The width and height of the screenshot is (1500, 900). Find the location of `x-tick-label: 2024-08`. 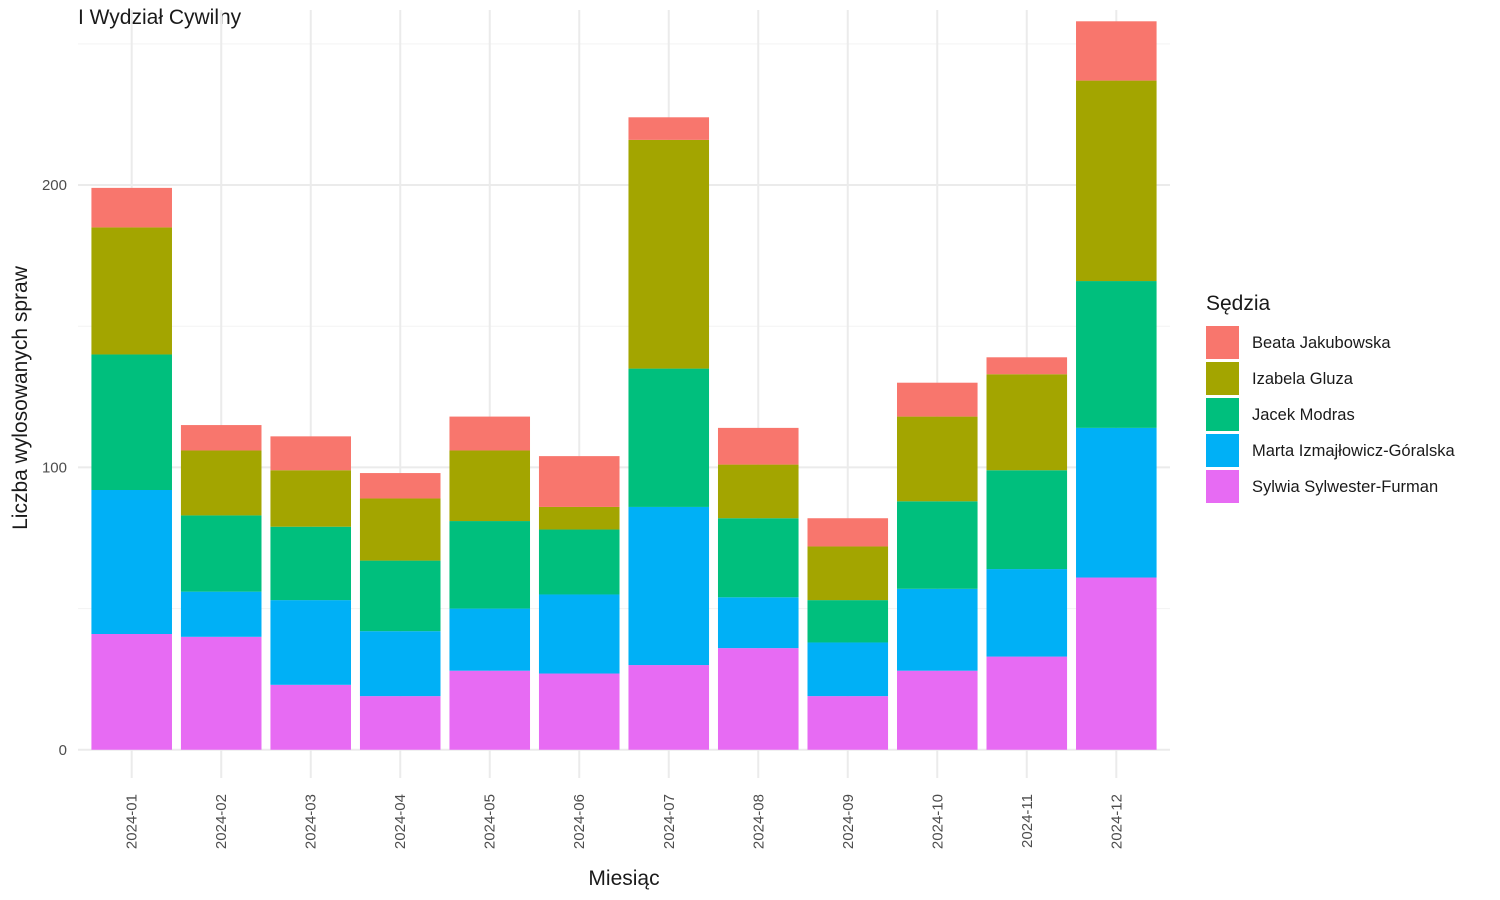

x-tick-label: 2024-08 is located at coordinates (758, 821).